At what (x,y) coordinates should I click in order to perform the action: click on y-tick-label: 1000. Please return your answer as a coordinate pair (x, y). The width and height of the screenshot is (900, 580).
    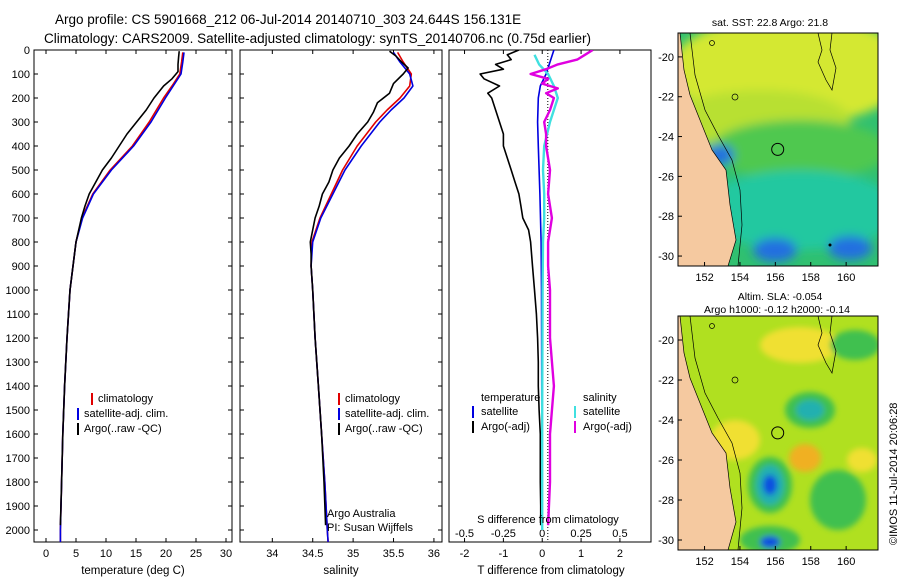
    Looking at the image, I should click on (18, 291).